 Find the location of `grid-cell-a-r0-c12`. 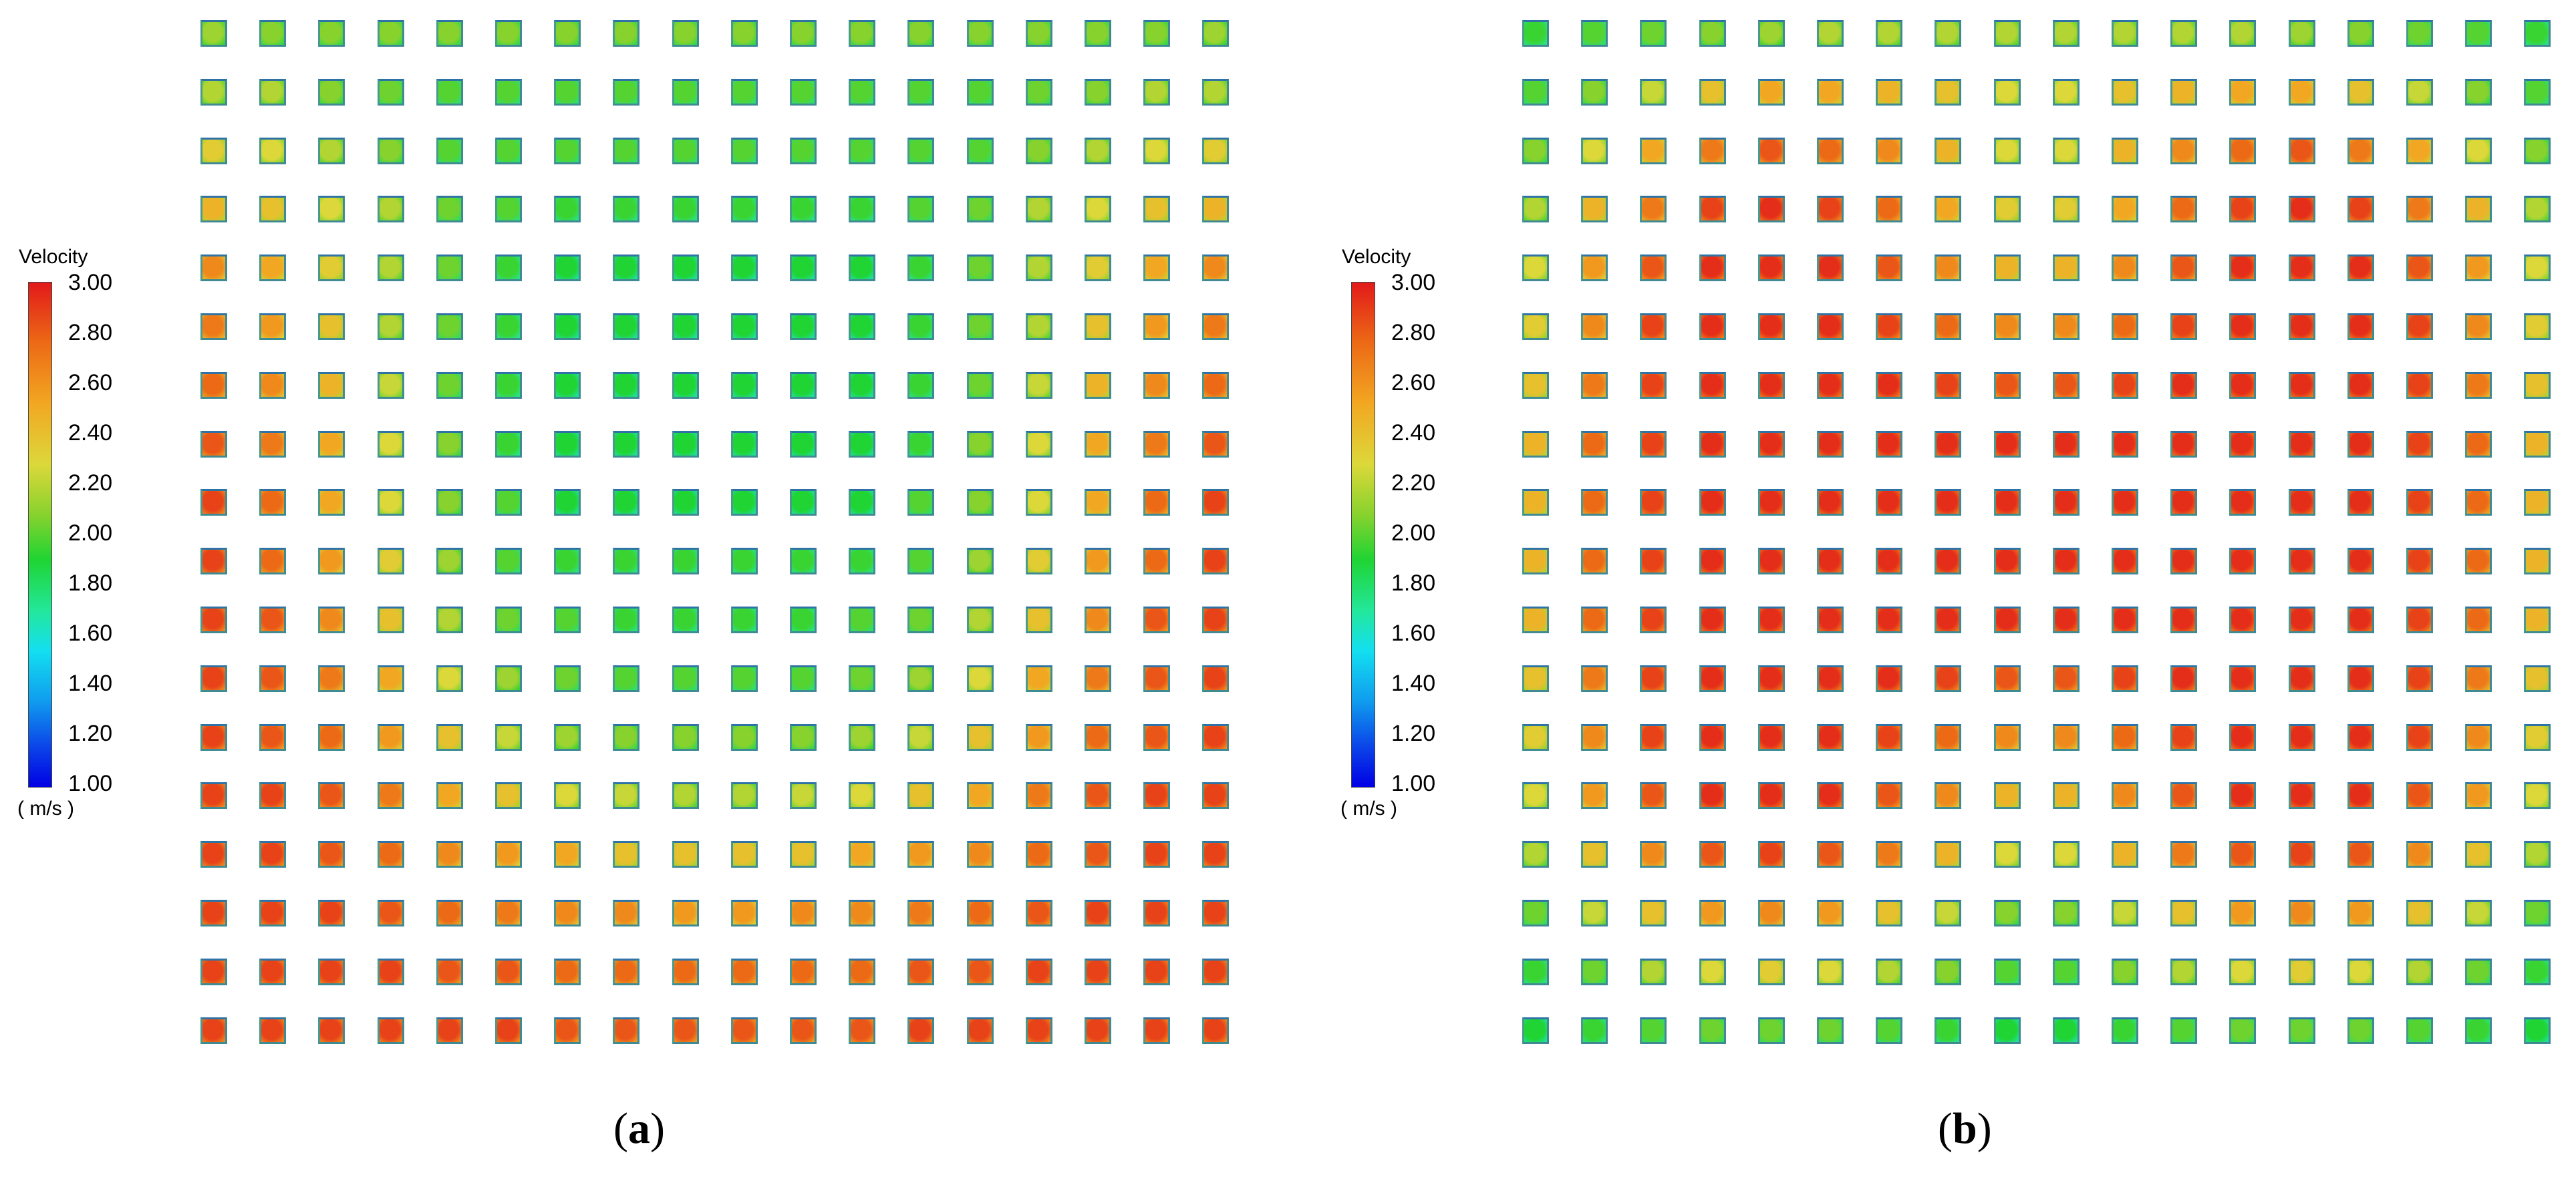

grid-cell-a-r0-c12 is located at coordinates (921, 33).